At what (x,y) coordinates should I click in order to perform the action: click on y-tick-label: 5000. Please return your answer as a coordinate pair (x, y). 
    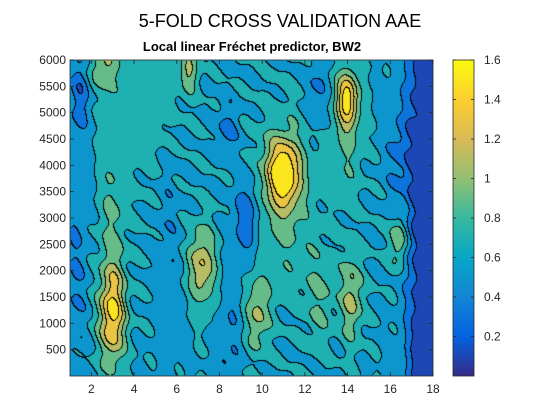
    Looking at the image, I should click on (52, 113).